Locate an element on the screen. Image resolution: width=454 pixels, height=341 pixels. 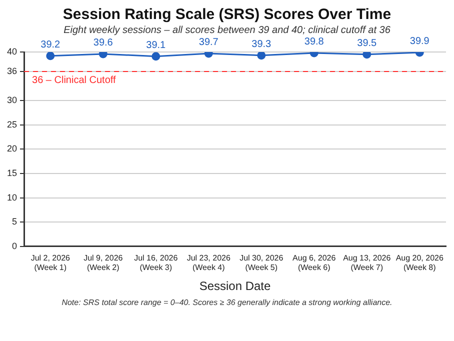
x-tick-label: Jul 9, 2026 (Week 2) is located at coordinates (104, 262).